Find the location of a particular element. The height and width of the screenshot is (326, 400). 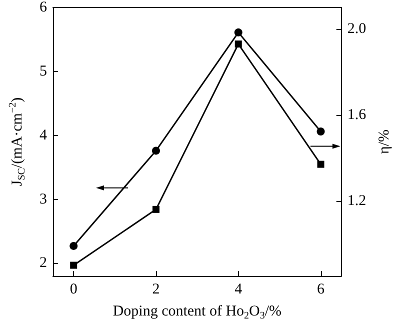

x-tick-label: 6 is located at coordinates (321, 290).